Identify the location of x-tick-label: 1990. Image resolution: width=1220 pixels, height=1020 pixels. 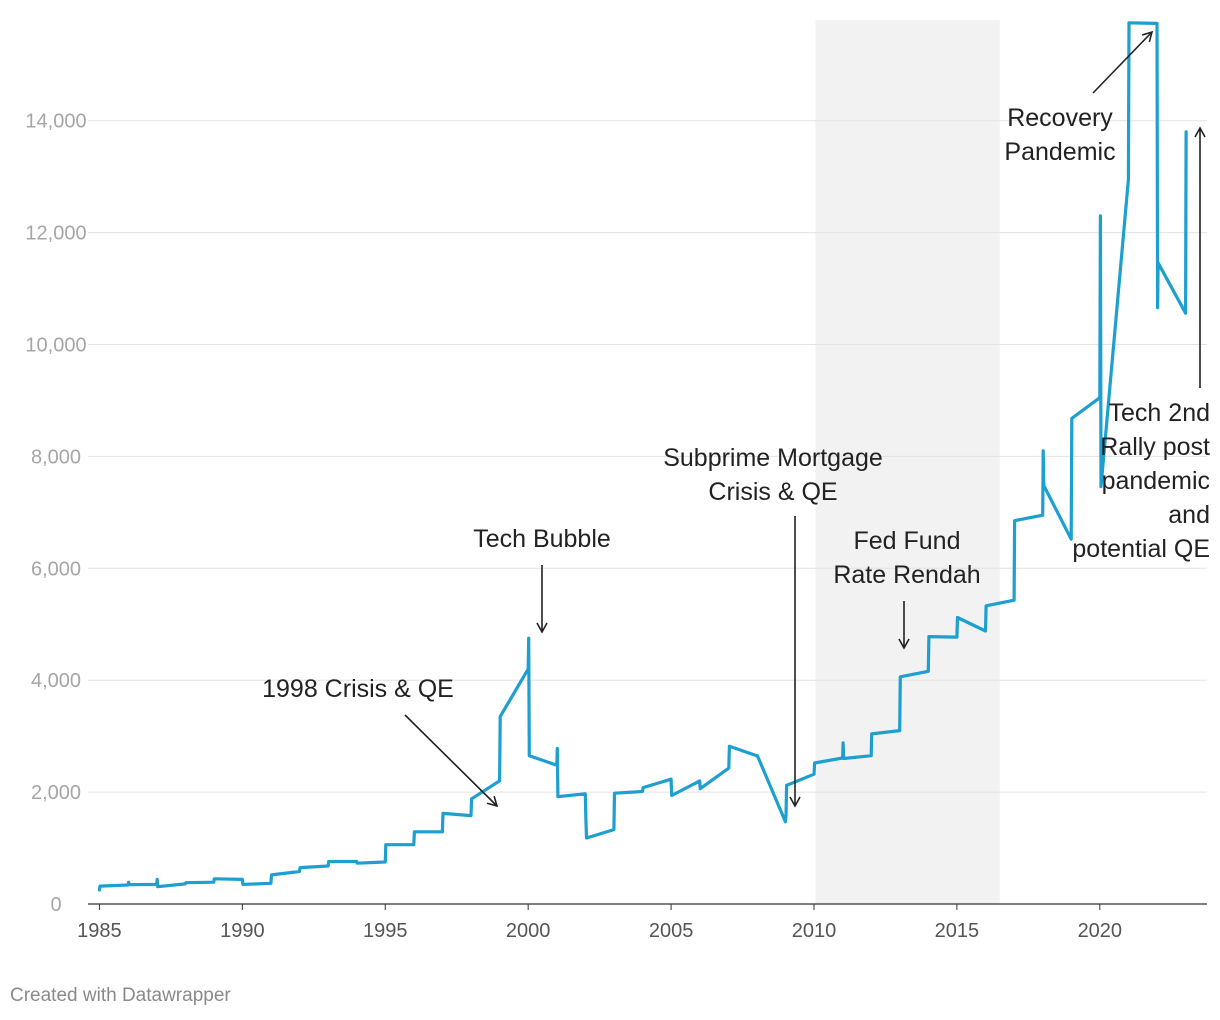
(242, 931).